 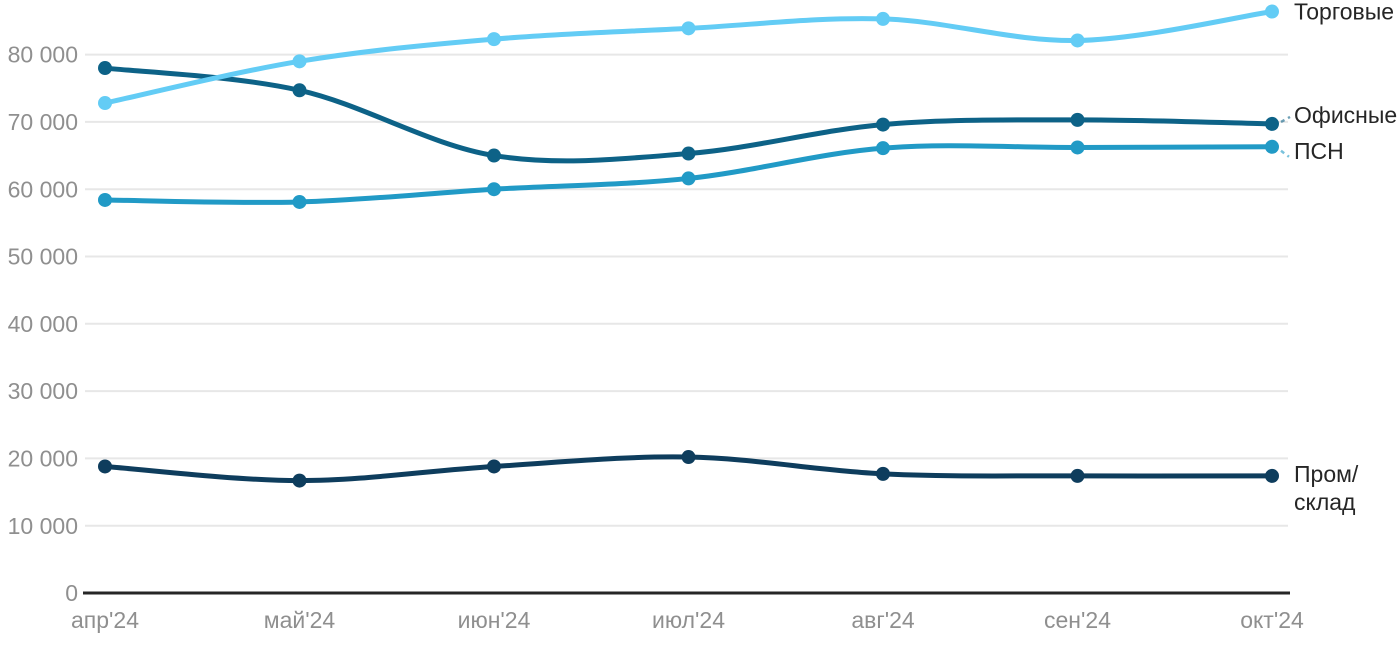 What do you see at coordinates (105, 466) in the screenshot?
I see `data-point-prom-sklad-апр'24` at bounding box center [105, 466].